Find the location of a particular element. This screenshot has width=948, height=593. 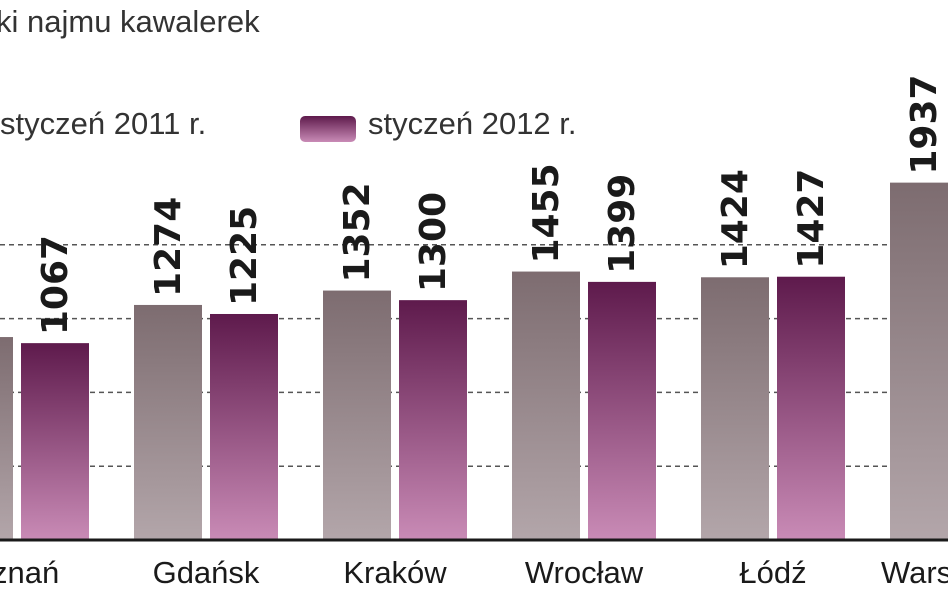

category-label: Gdańsk is located at coordinates (206, 572).